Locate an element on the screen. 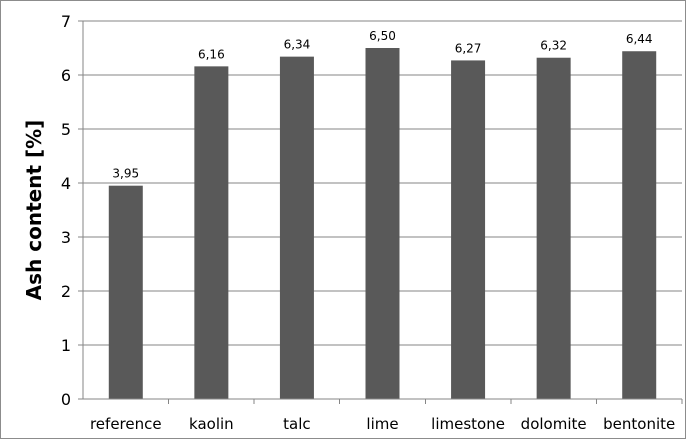  bar-dolomite is located at coordinates (553, 228).